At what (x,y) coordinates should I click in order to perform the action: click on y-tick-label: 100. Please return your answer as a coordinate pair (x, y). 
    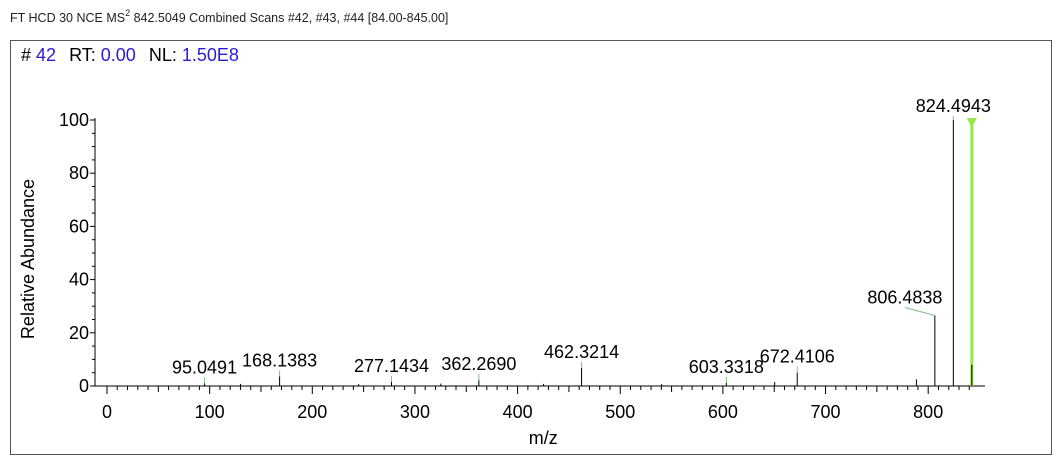
    Looking at the image, I should click on (74, 120).